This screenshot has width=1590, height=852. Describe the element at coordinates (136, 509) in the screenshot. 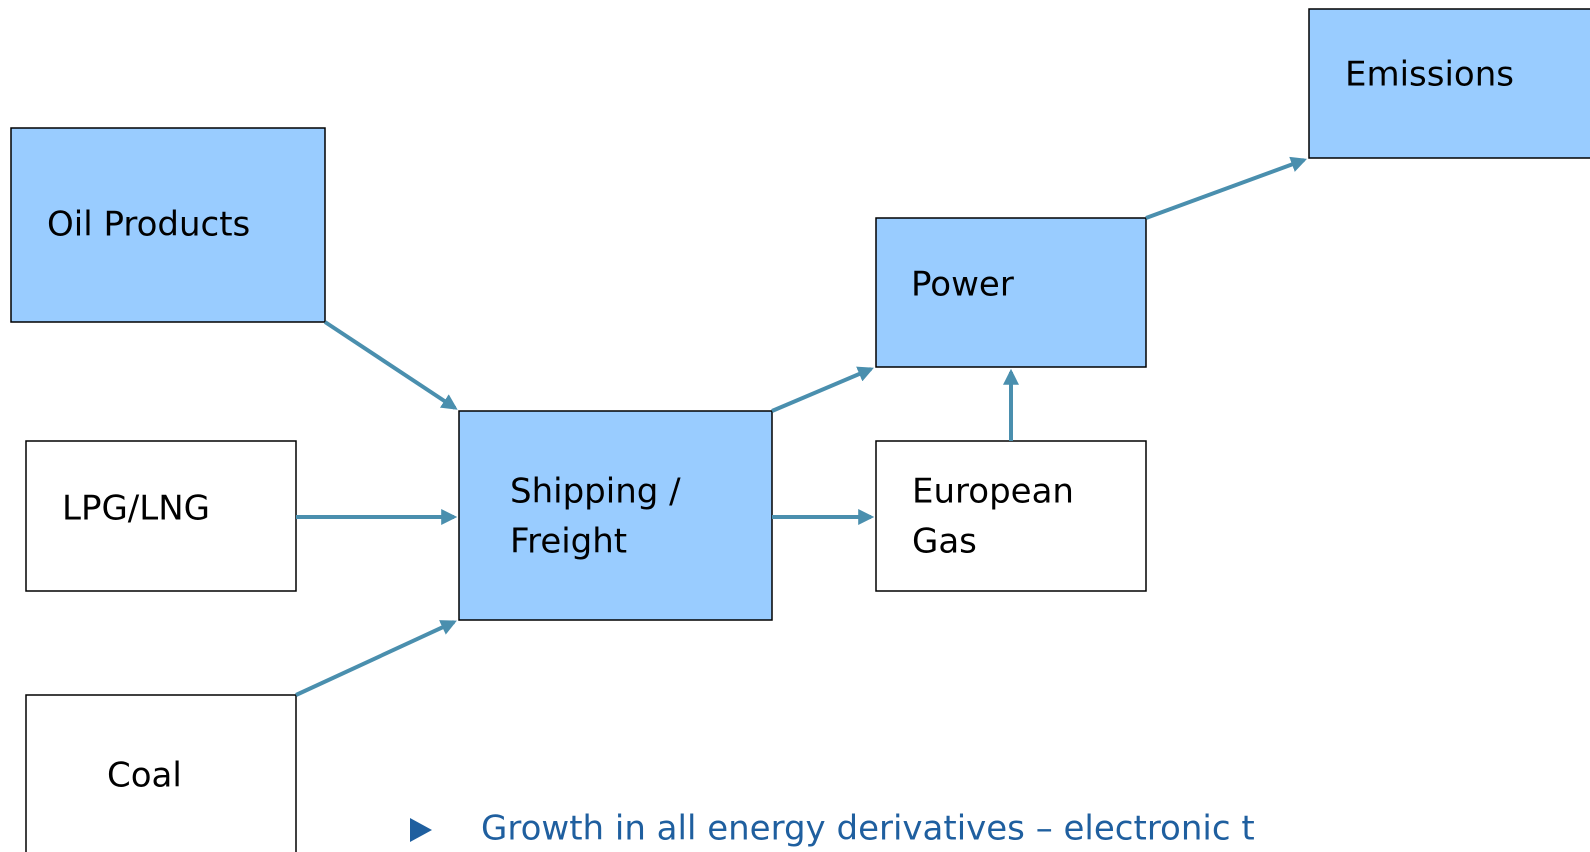

I see `node-label: LPG/LNG` at that location.